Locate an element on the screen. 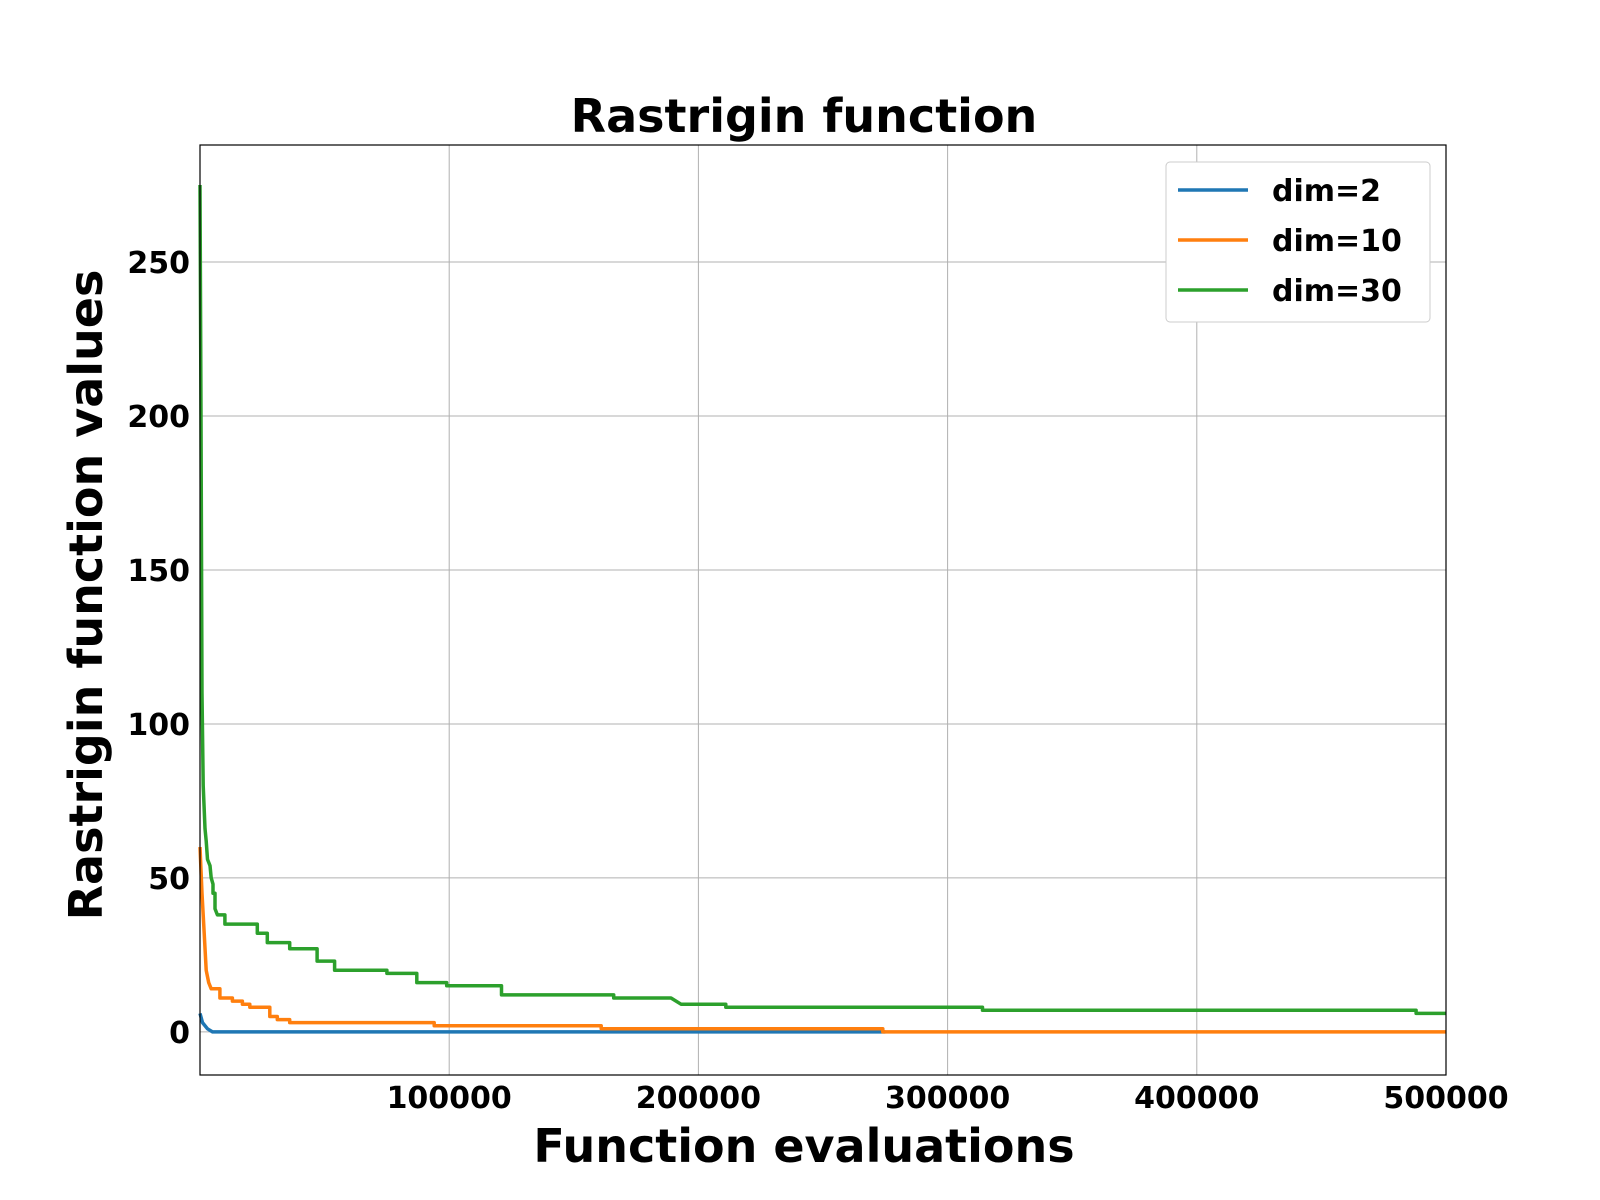  x-tick-label: 400000 is located at coordinates (1196, 1098).